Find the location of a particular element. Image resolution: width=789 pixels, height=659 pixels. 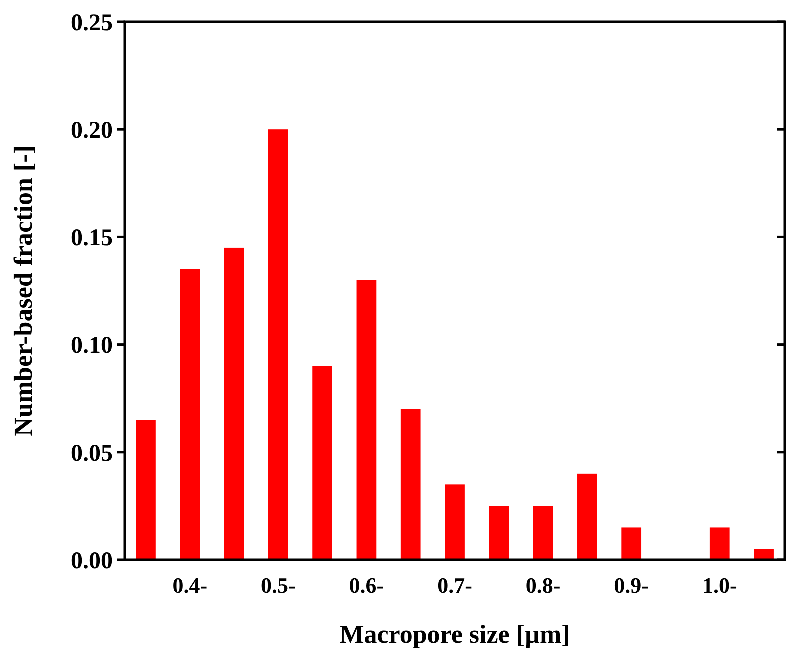

y-tick-label: 0.00 is located at coordinates (92, 561).